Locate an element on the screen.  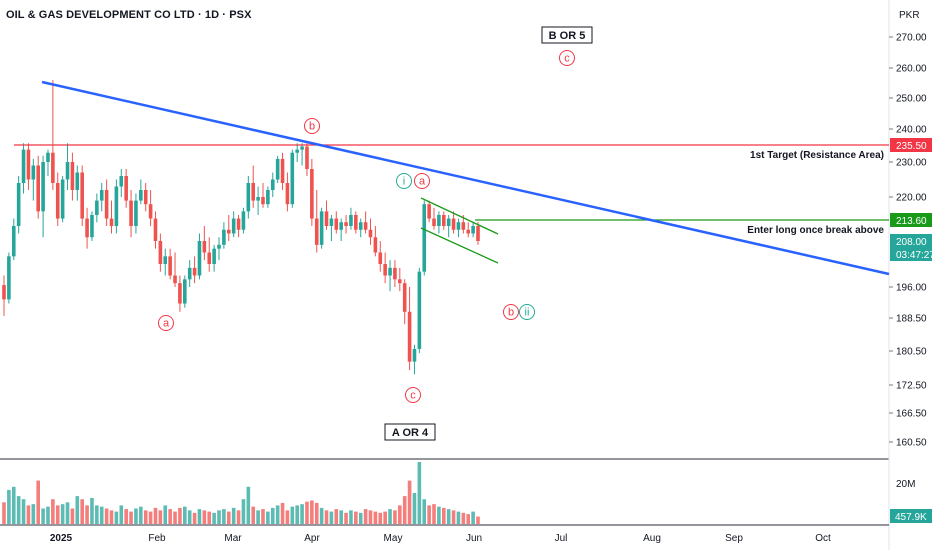
wave-label-a-may: a is located at coordinates (422, 182).